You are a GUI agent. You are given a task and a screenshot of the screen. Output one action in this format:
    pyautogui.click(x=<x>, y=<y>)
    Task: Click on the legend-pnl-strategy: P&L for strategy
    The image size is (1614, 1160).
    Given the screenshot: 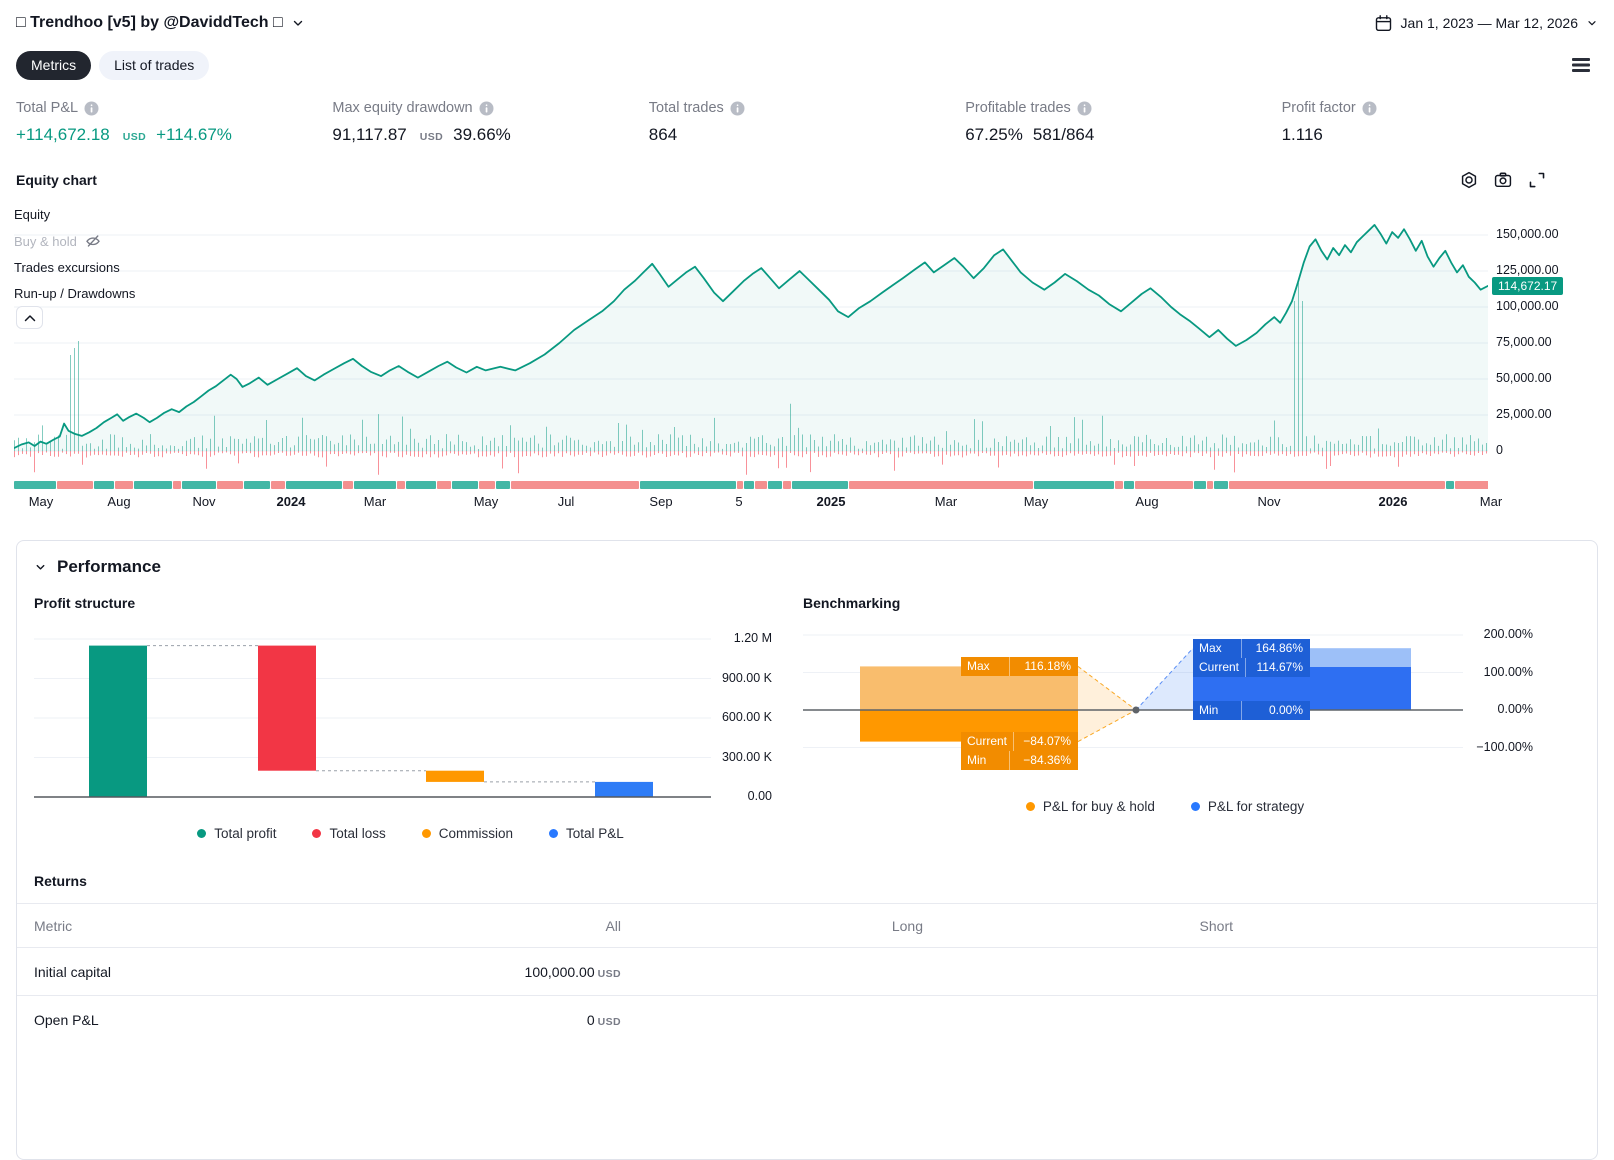 What is the action you would take?
    pyautogui.click(x=1247, y=806)
    